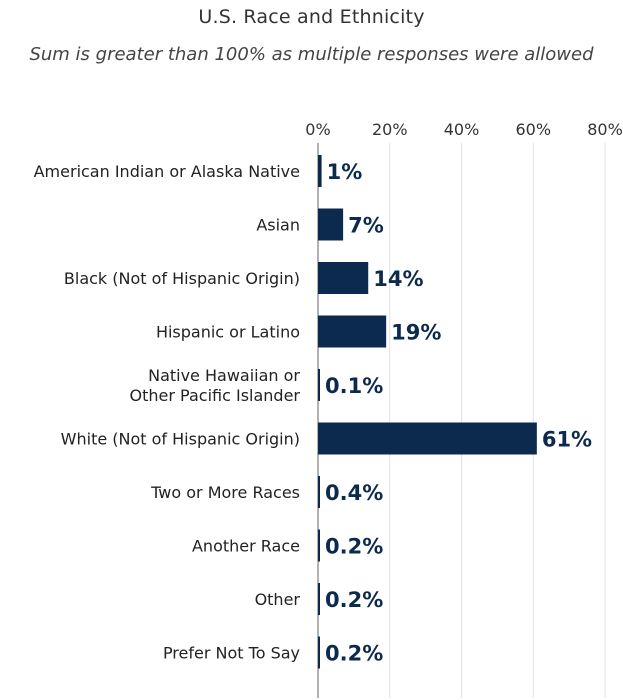 Image resolution: width=623 pixels, height=700 pixels. Describe the element at coordinates (416, 333) in the screenshot. I see `data-label: 19%` at that location.